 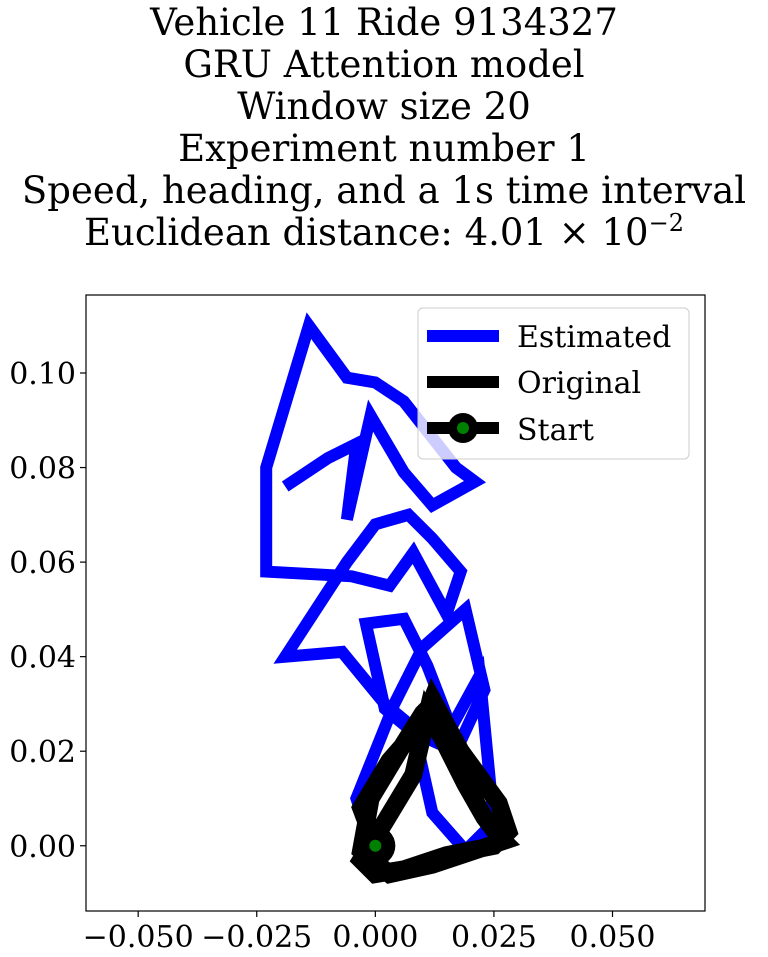 I want to click on legend-label-original: Original, so click(x=579, y=383).